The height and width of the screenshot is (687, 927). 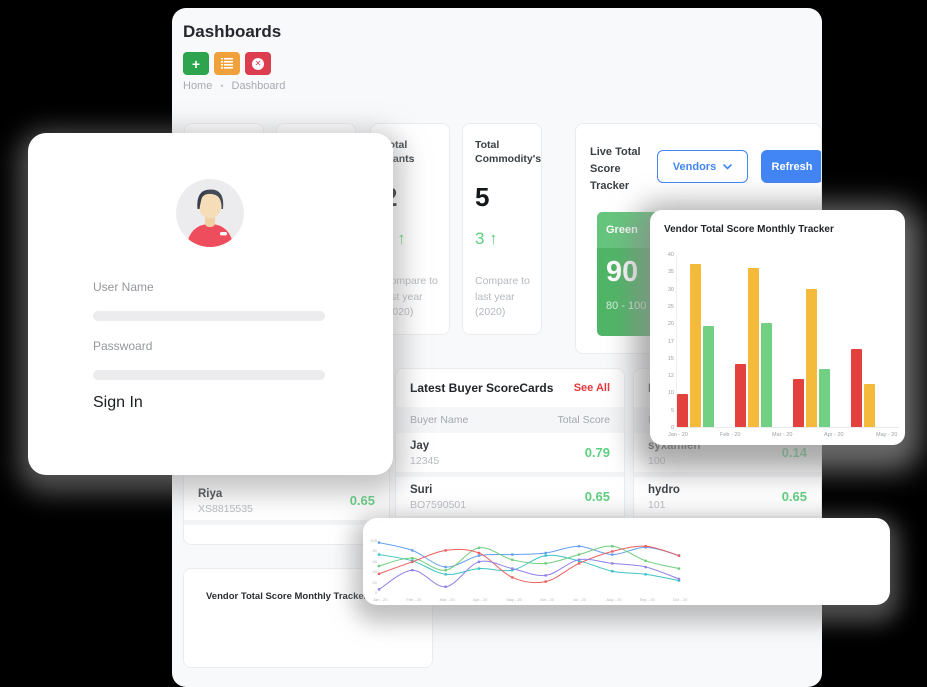 I want to click on buyer-table-title: Latest Buyer ScoreCards, so click(x=482, y=388).